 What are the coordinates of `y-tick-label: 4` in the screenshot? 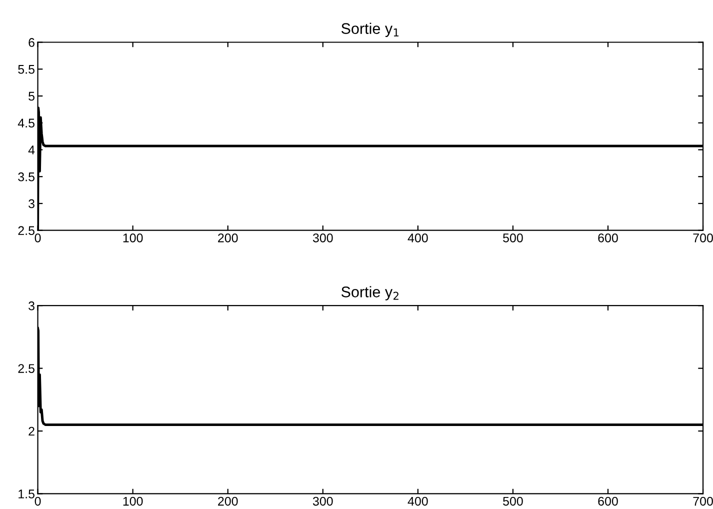 It's located at (31, 150).